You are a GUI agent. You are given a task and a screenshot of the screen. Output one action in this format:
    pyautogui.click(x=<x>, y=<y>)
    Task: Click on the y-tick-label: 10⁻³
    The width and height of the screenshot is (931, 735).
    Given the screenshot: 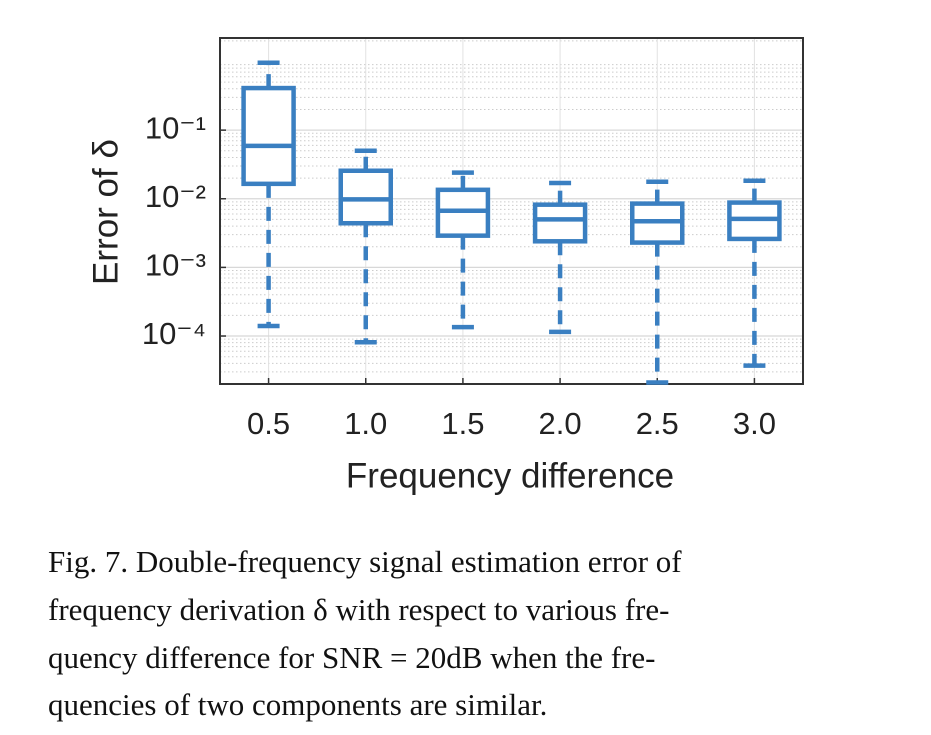 What is the action you would take?
    pyautogui.click(x=175, y=265)
    